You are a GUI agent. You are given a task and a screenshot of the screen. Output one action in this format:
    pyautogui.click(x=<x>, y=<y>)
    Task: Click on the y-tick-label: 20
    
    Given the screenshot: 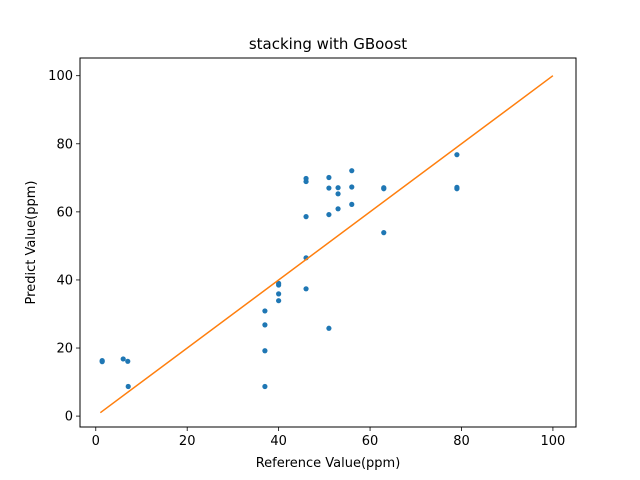 What is the action you would take?
    pyautogui.click(x=64, y=349)
    